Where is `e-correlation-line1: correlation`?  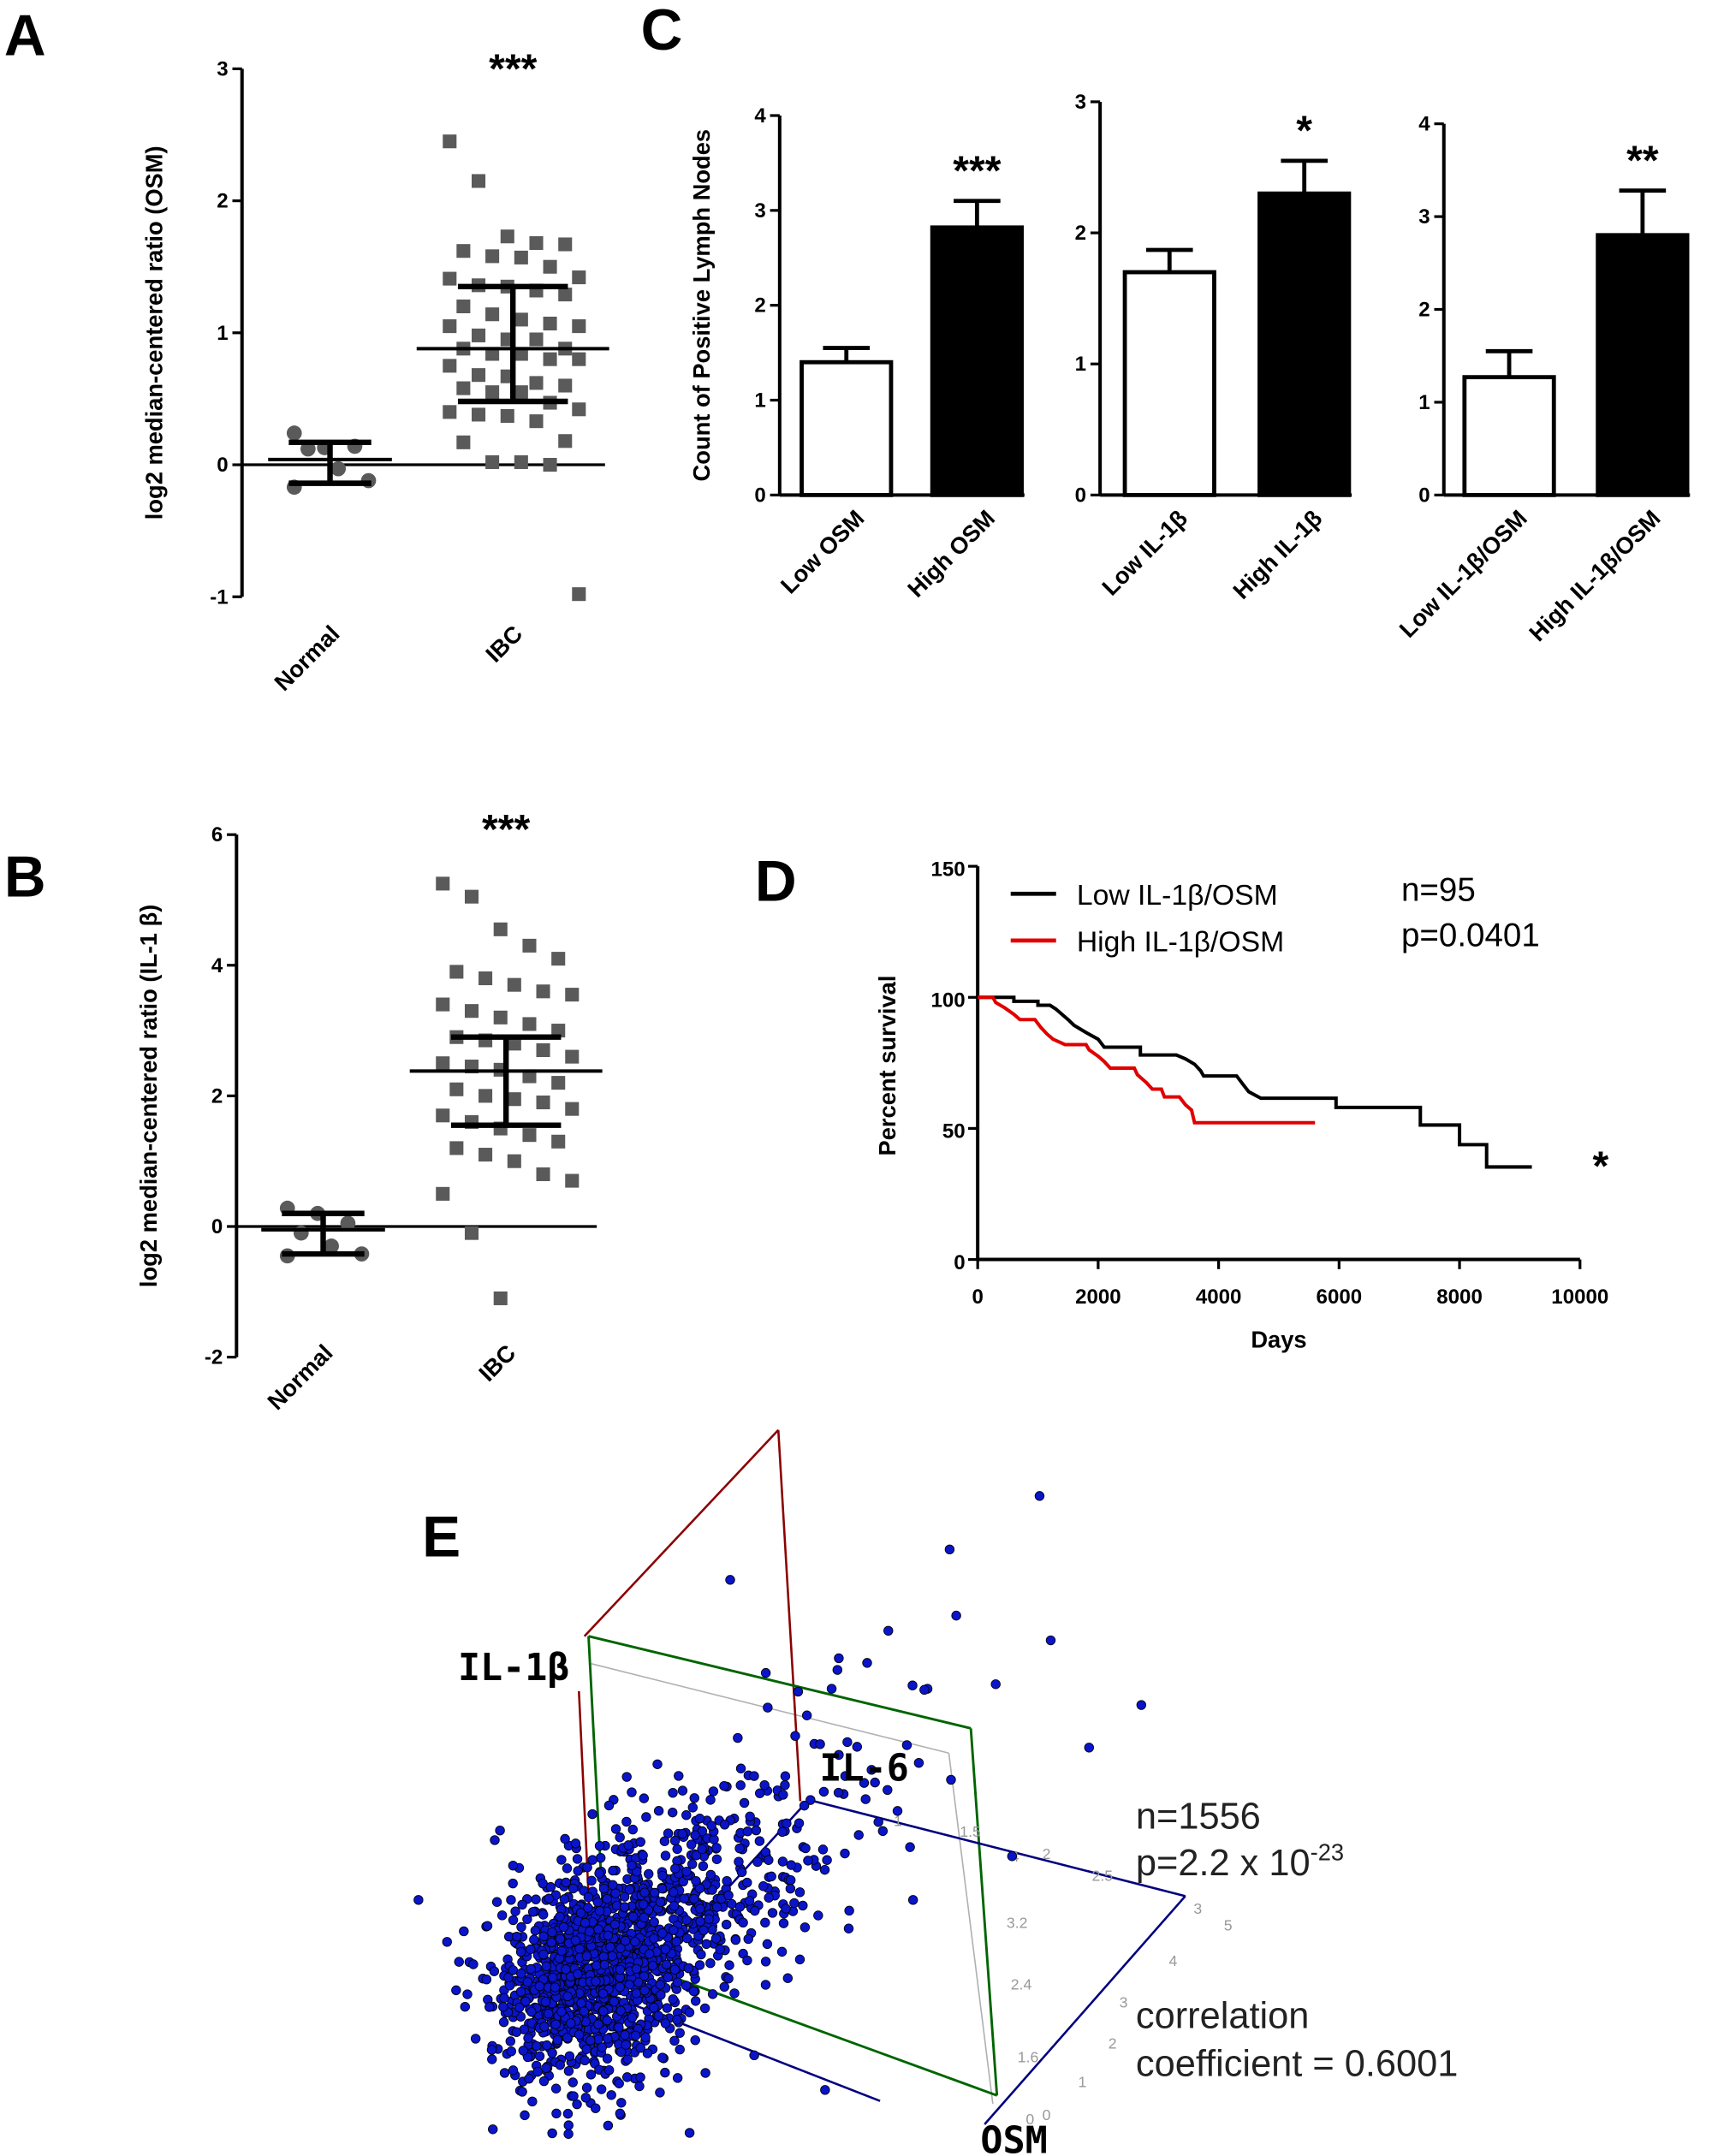
e-correlation-line1: correlation is located at coordinates (1222, 2016).